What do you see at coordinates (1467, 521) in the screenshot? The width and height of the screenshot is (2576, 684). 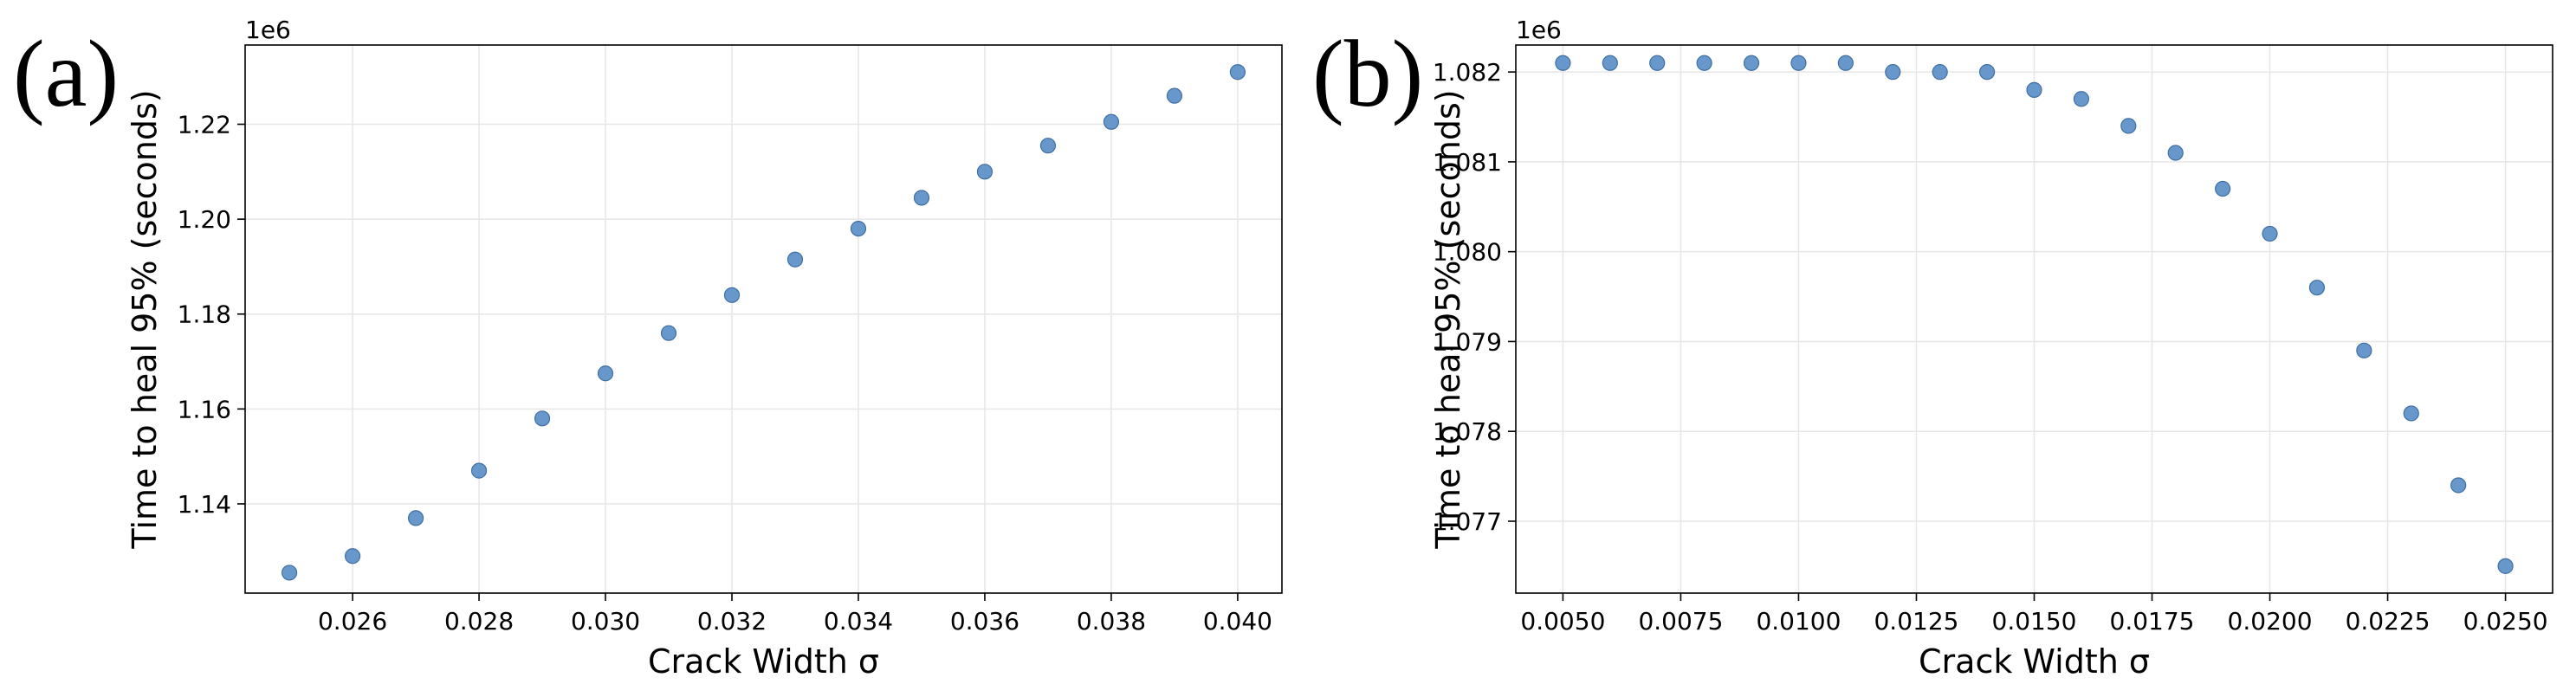 I see `y-tick-label: 1.077` at bounding box center [1467, 521].